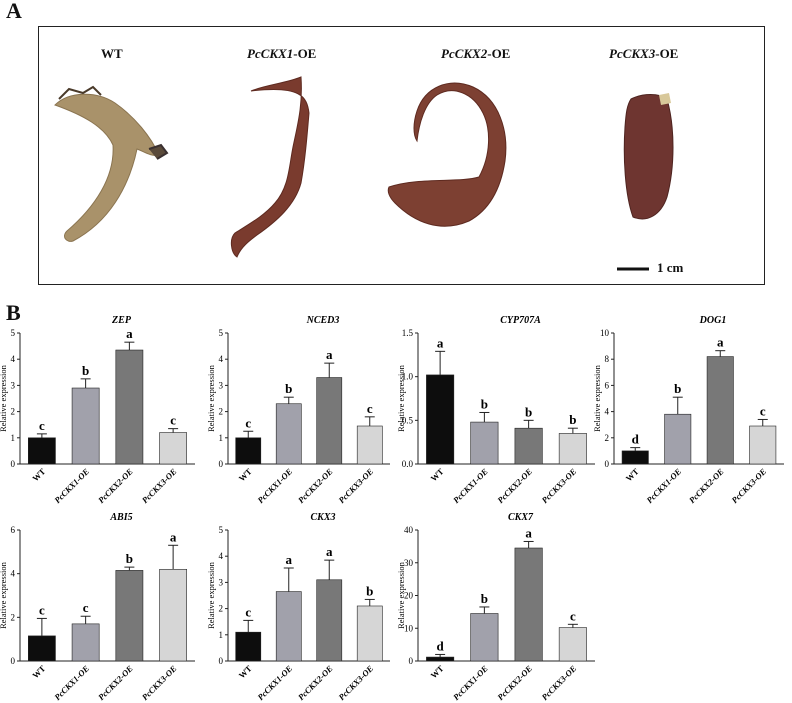 This screenshot has width=792, height=703. What do you see at coordinates (323, 320) in the screenshot?
I see `chart-title: NCED3` at bounding box center [323, 320].